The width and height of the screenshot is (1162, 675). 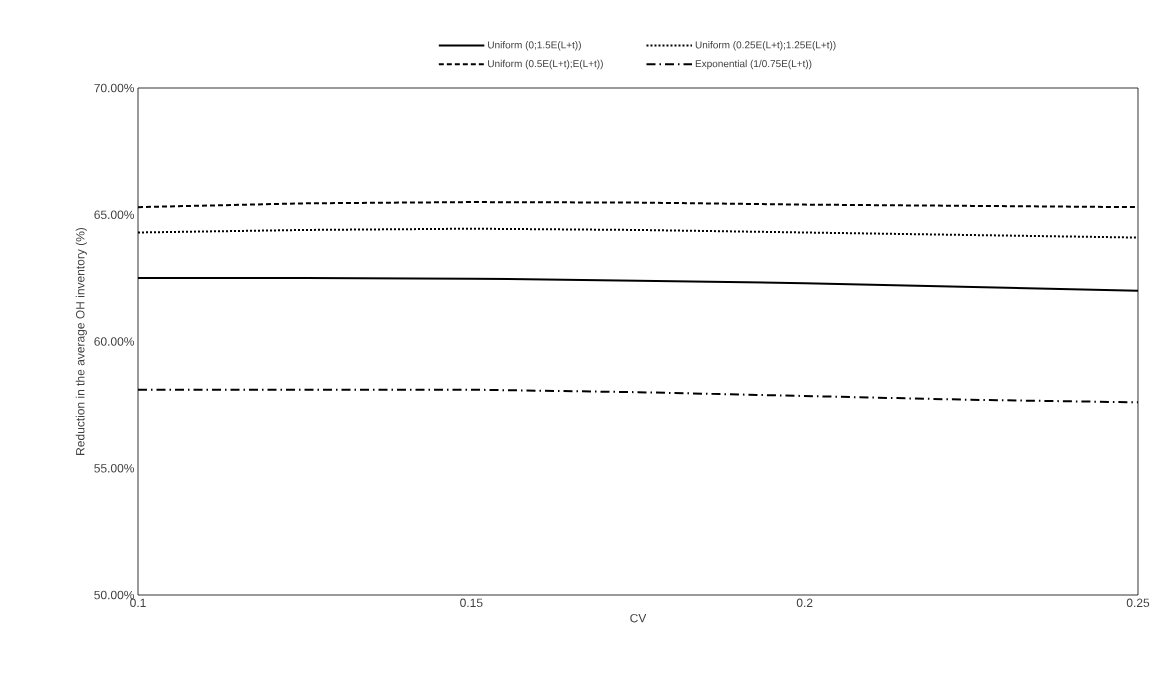 What do you see at coordinates (114, 214) in the screenshot?
I see `y-tick-label: 65.00%` at bounding box center [114, 214].